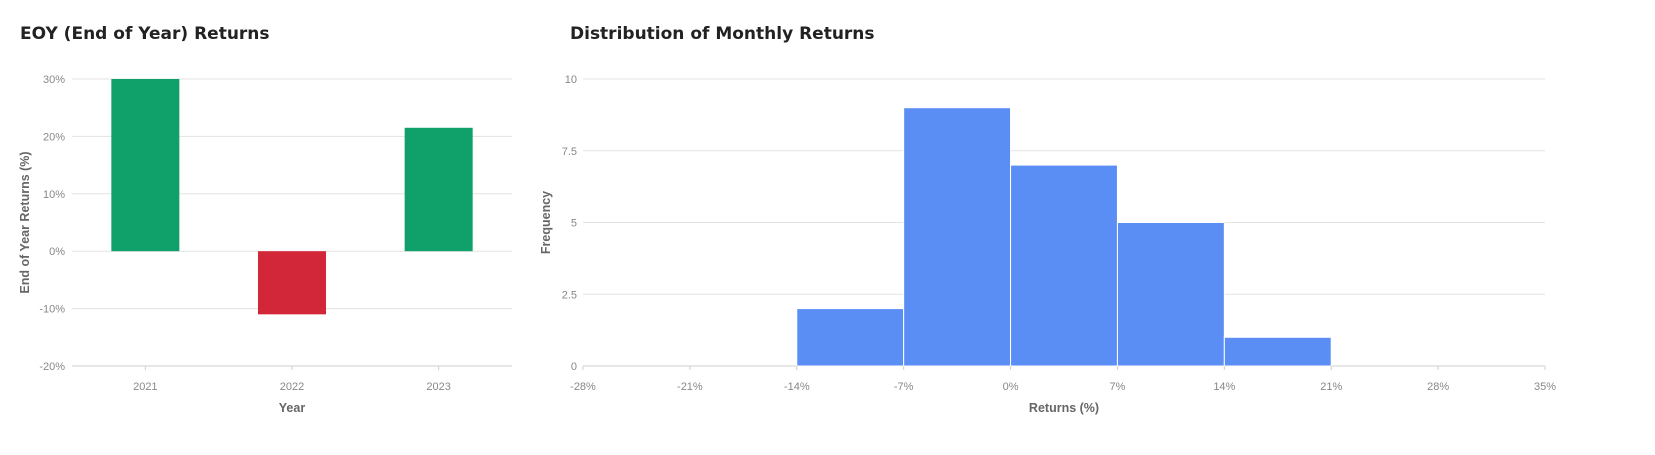 The image size is (1655, 455). What do you see at coordinates (722, 34) in the screenshot?
I see `distribution-chart-title: Distribution of Monthly Returns` at bounding box center [722, 34].